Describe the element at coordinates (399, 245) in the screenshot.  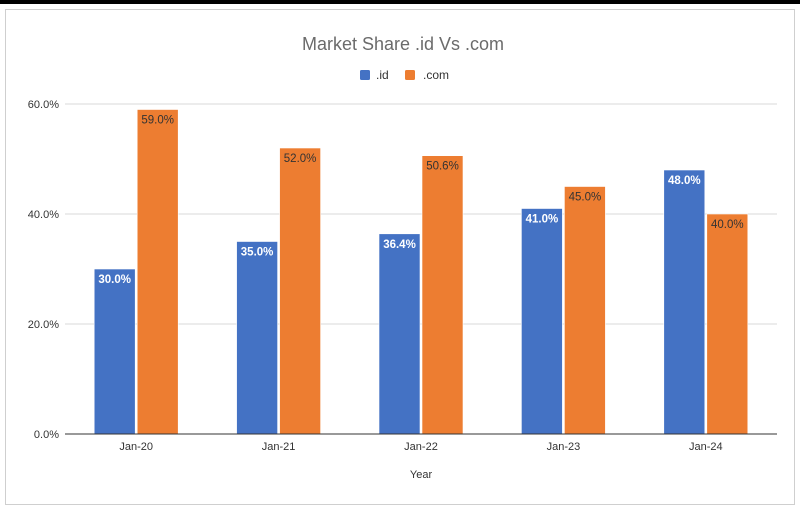
I see `data-label: 36.4%` at that location.